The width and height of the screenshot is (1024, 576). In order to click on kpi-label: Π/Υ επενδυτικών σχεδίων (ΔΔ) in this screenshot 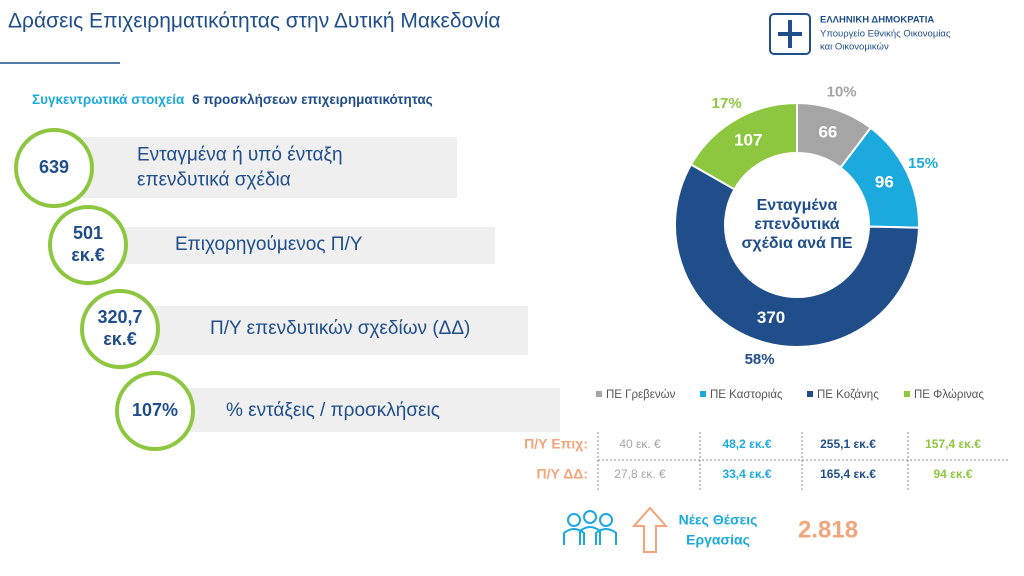, I will do `click(340, 328)`.